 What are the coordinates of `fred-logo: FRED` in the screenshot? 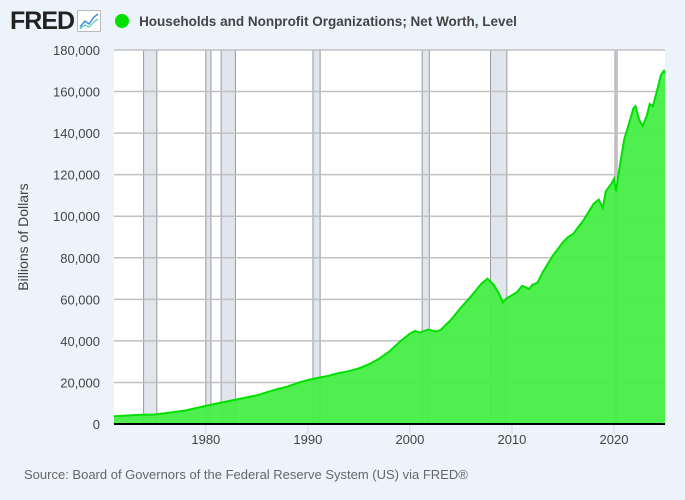 It's located at (42, 20).